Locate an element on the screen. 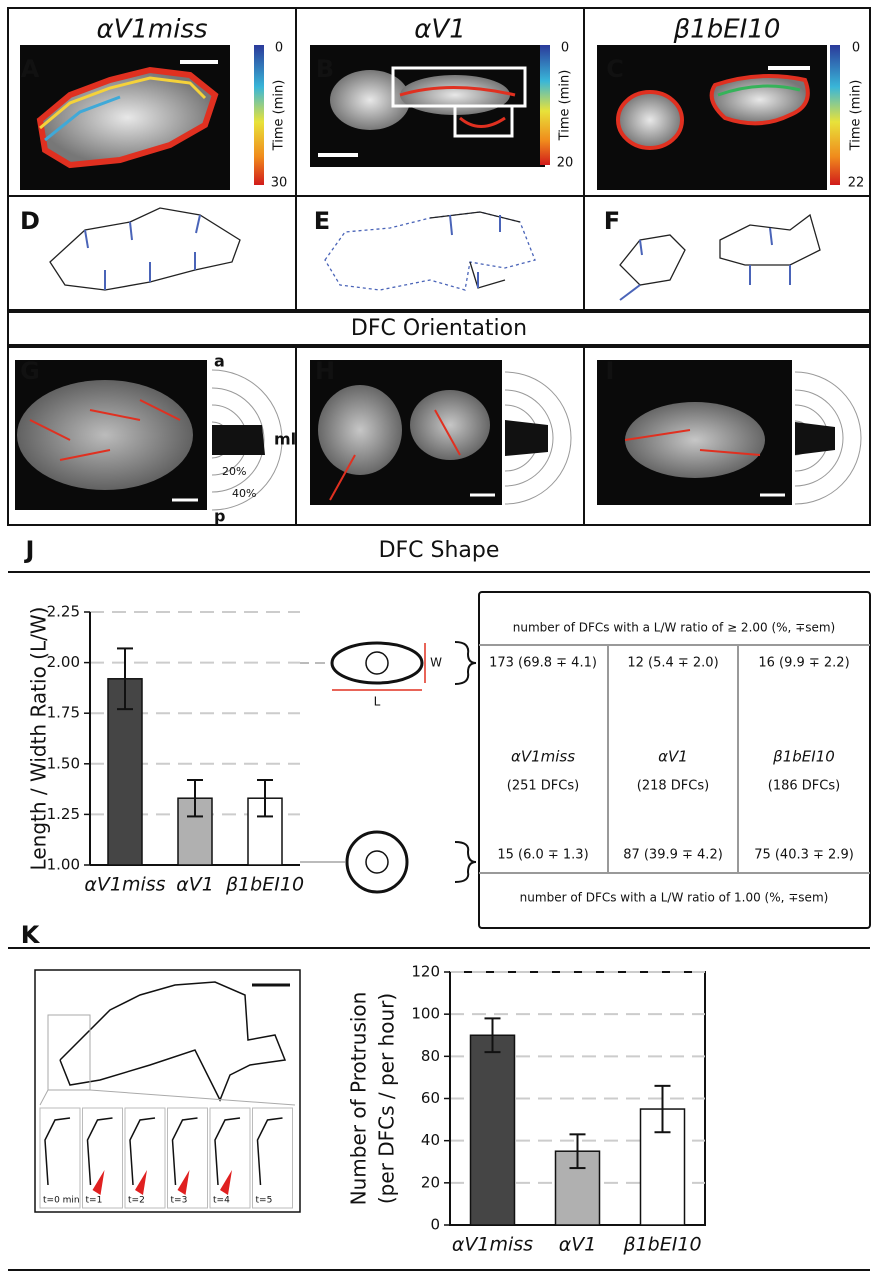  colorbar-label: 30 is located at coordinates (279, 183).